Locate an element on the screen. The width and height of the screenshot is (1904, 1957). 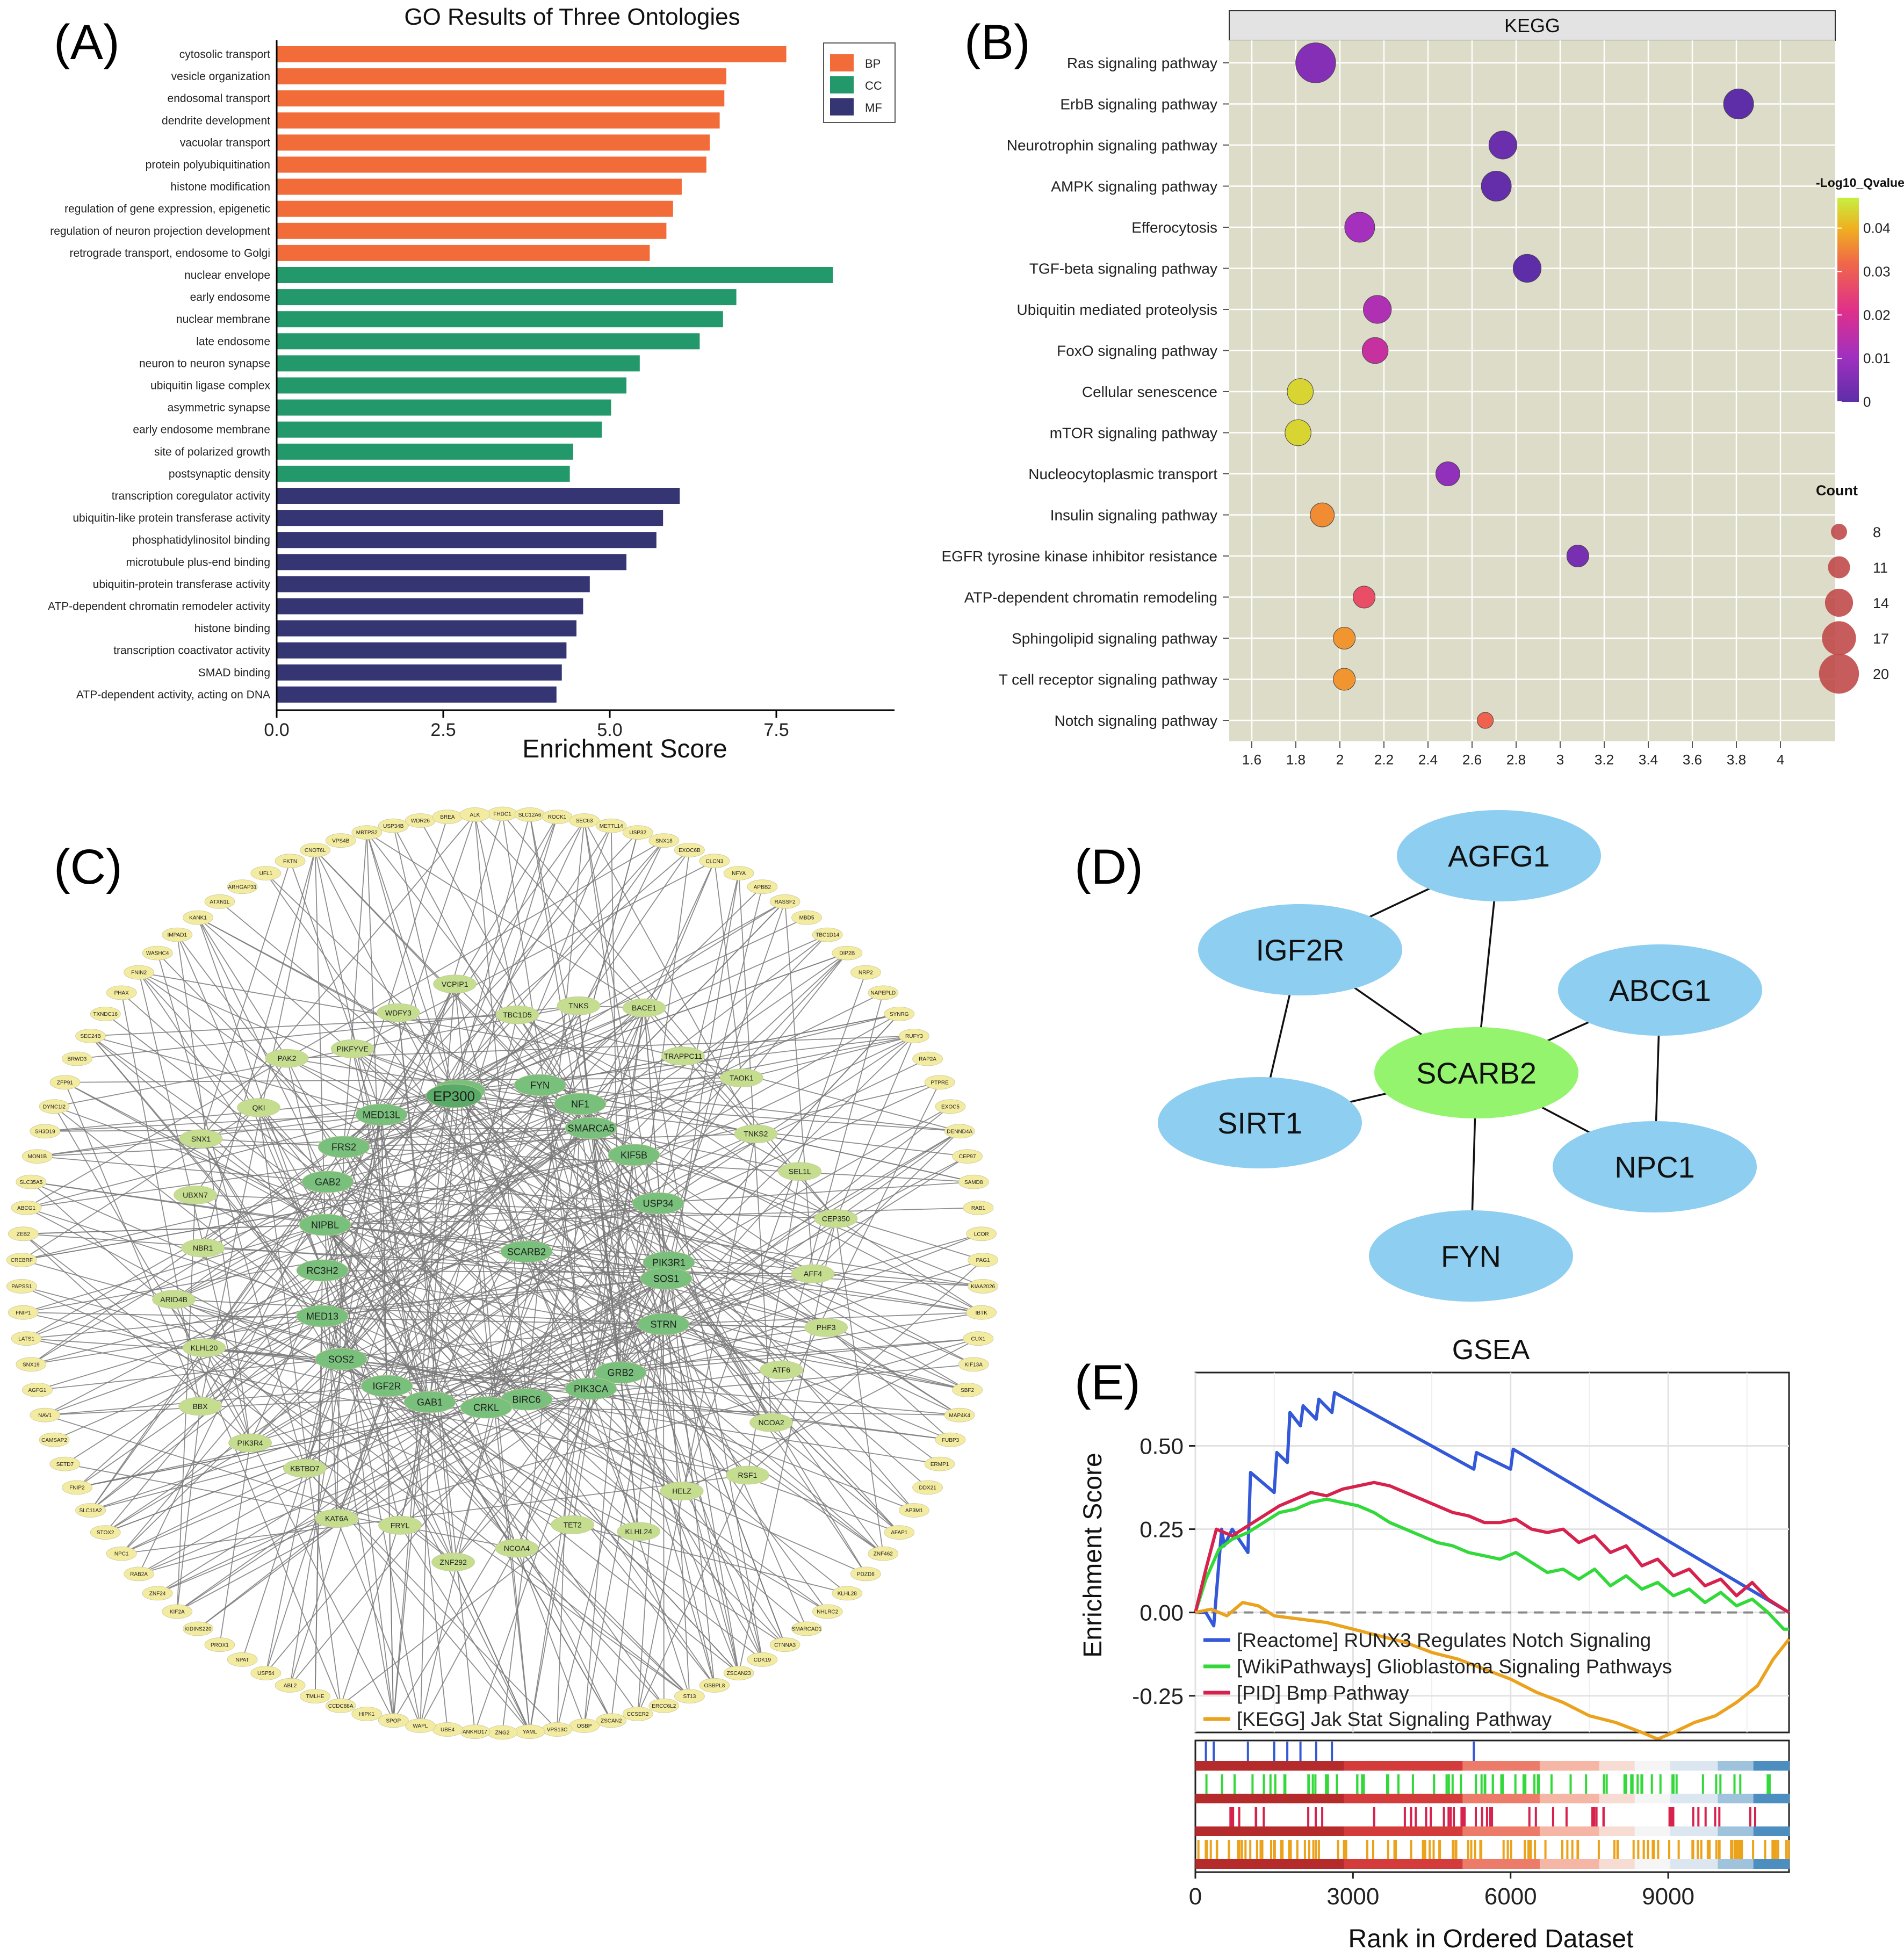
network-node-nhlrc2 is located at coordinates (828, 1611).